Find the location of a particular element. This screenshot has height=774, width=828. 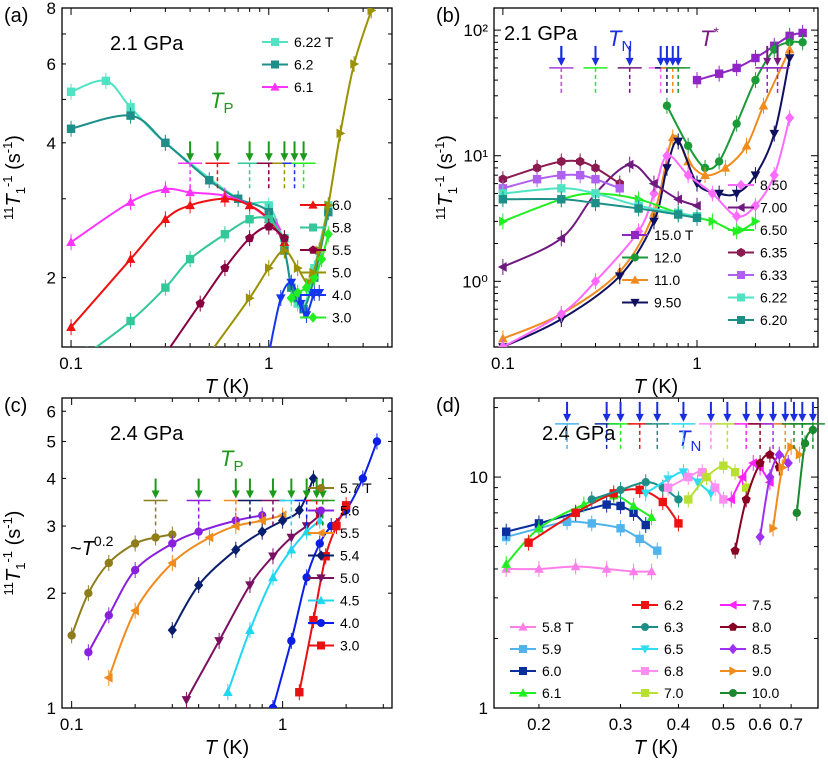

legend-label: 6.1 is located at coordinates (552, 693).